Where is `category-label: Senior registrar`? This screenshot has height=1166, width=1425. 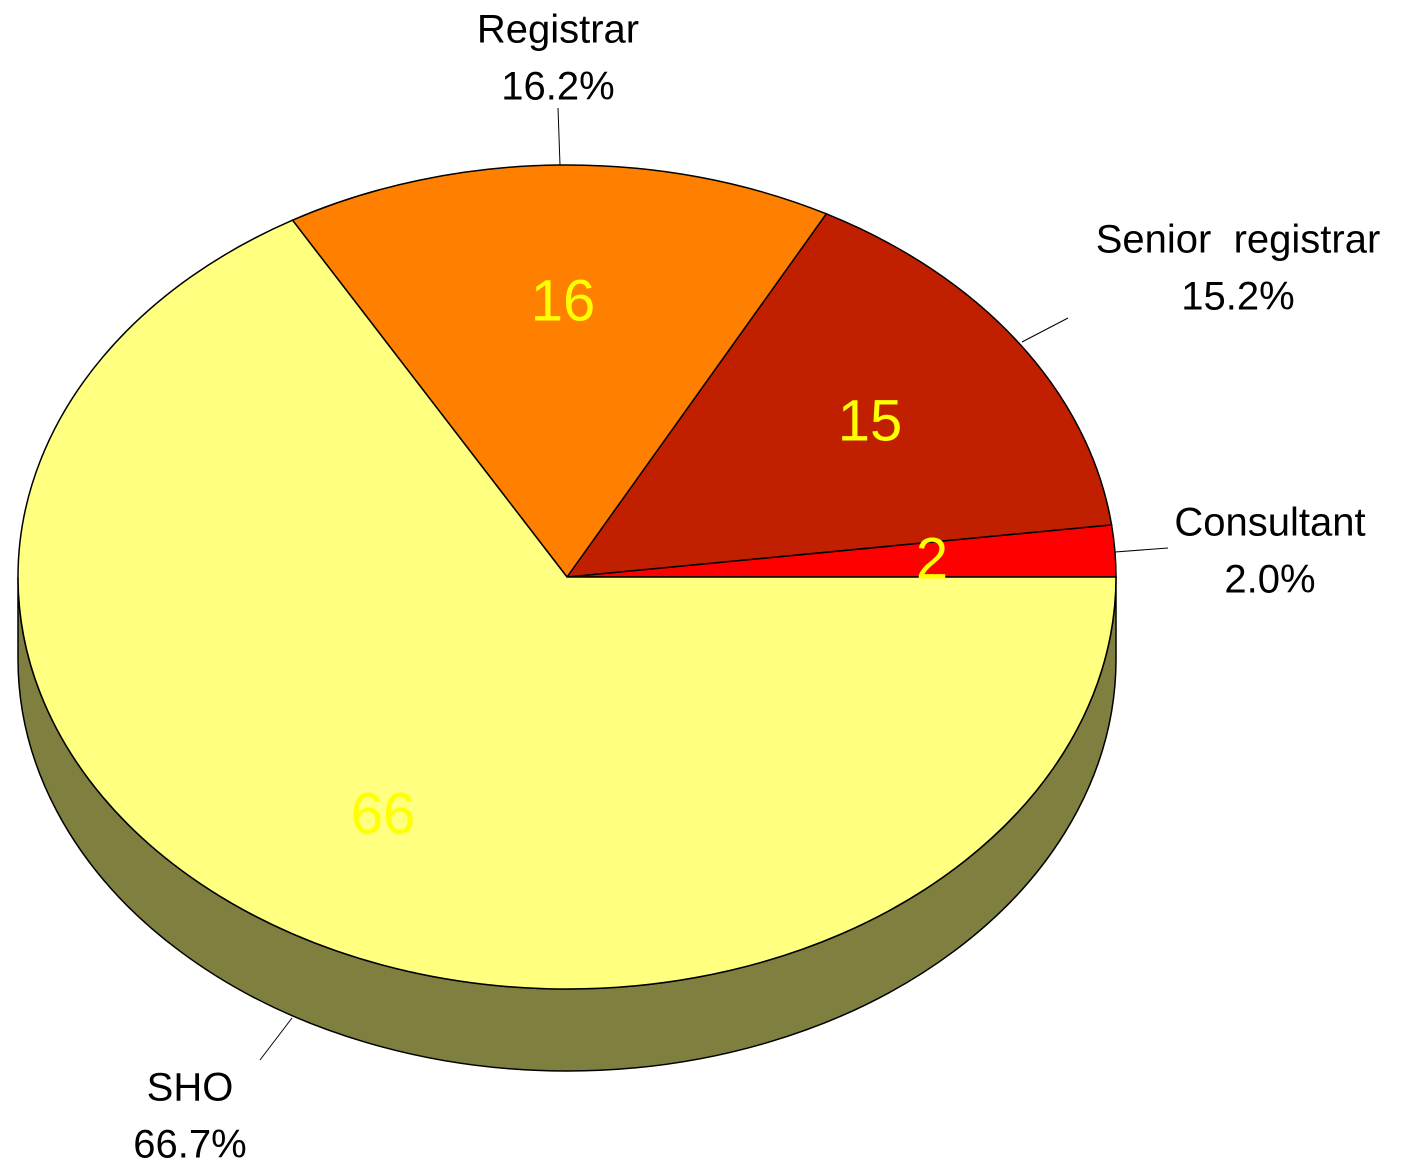
category-label: Senior registrar is located at coordinates (1238, 240).